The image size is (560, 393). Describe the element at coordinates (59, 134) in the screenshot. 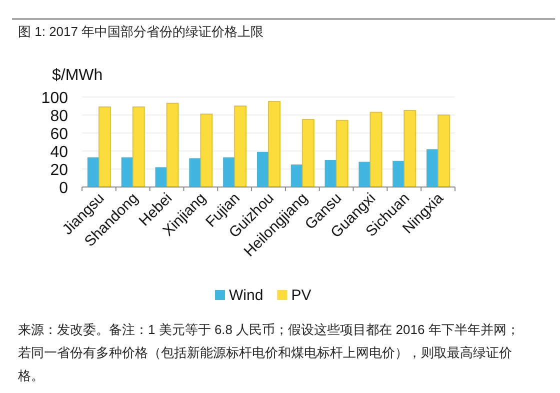

I see `y-tick-label: 60` at that location.